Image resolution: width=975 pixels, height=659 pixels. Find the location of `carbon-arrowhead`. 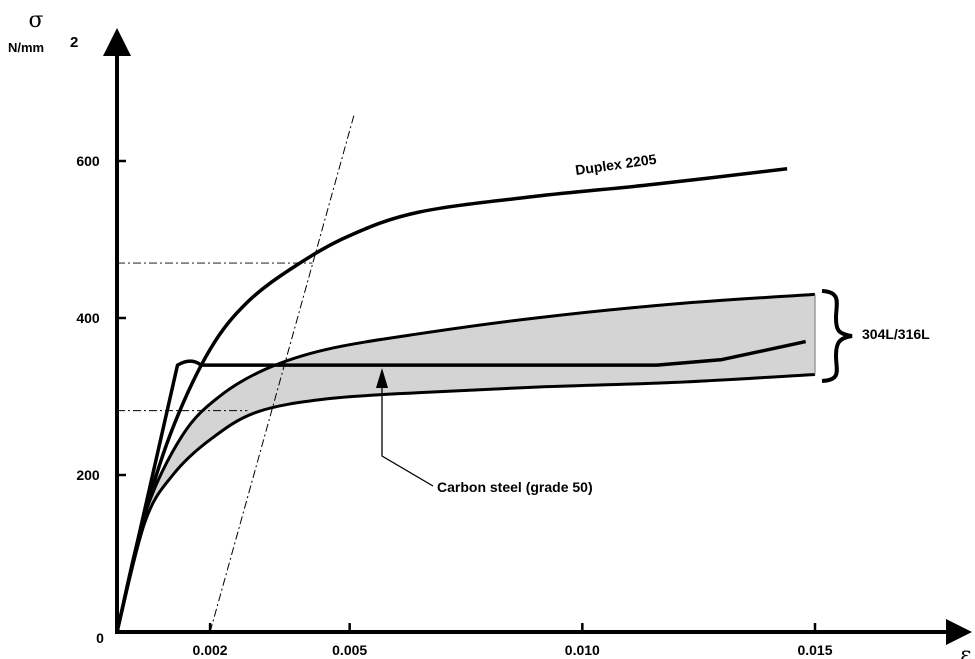

carbon-arrowhead is located at coordinates (382, 378).